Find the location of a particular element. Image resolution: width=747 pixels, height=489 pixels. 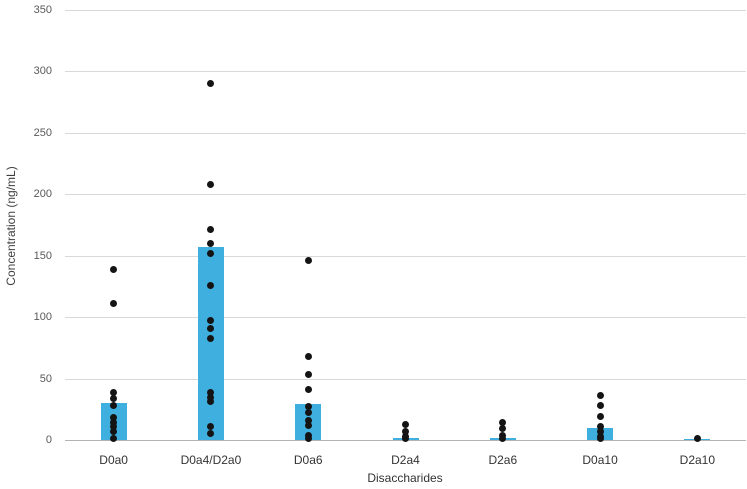

y-tick-label: 50 is located at coordinates (45, 378).